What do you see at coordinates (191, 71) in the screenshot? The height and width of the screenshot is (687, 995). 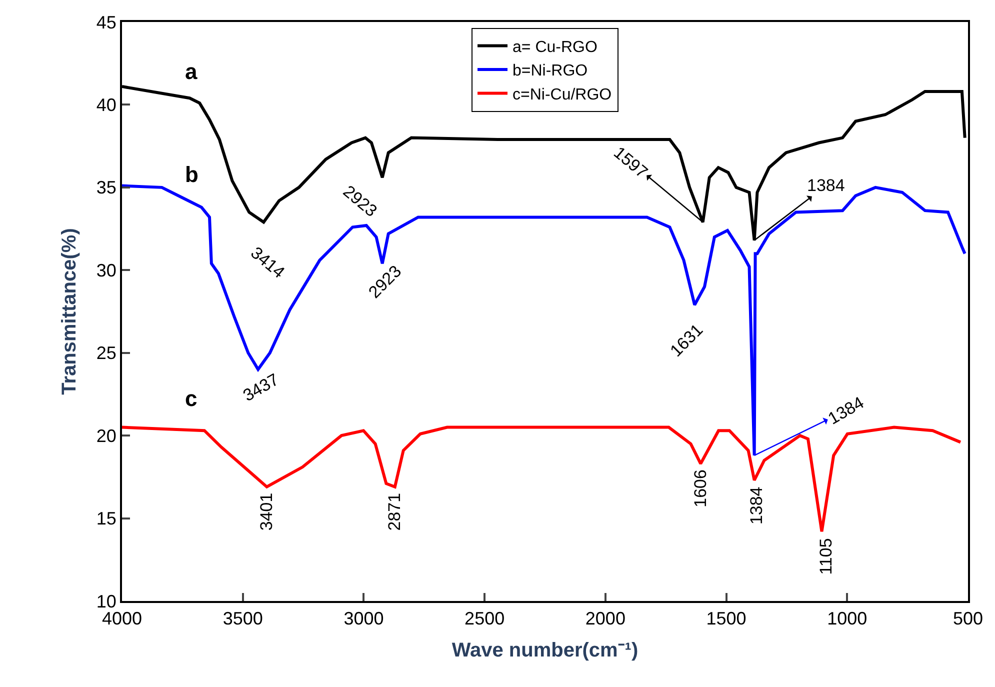 I see `annotation: a` at bounding box center [191, 71].